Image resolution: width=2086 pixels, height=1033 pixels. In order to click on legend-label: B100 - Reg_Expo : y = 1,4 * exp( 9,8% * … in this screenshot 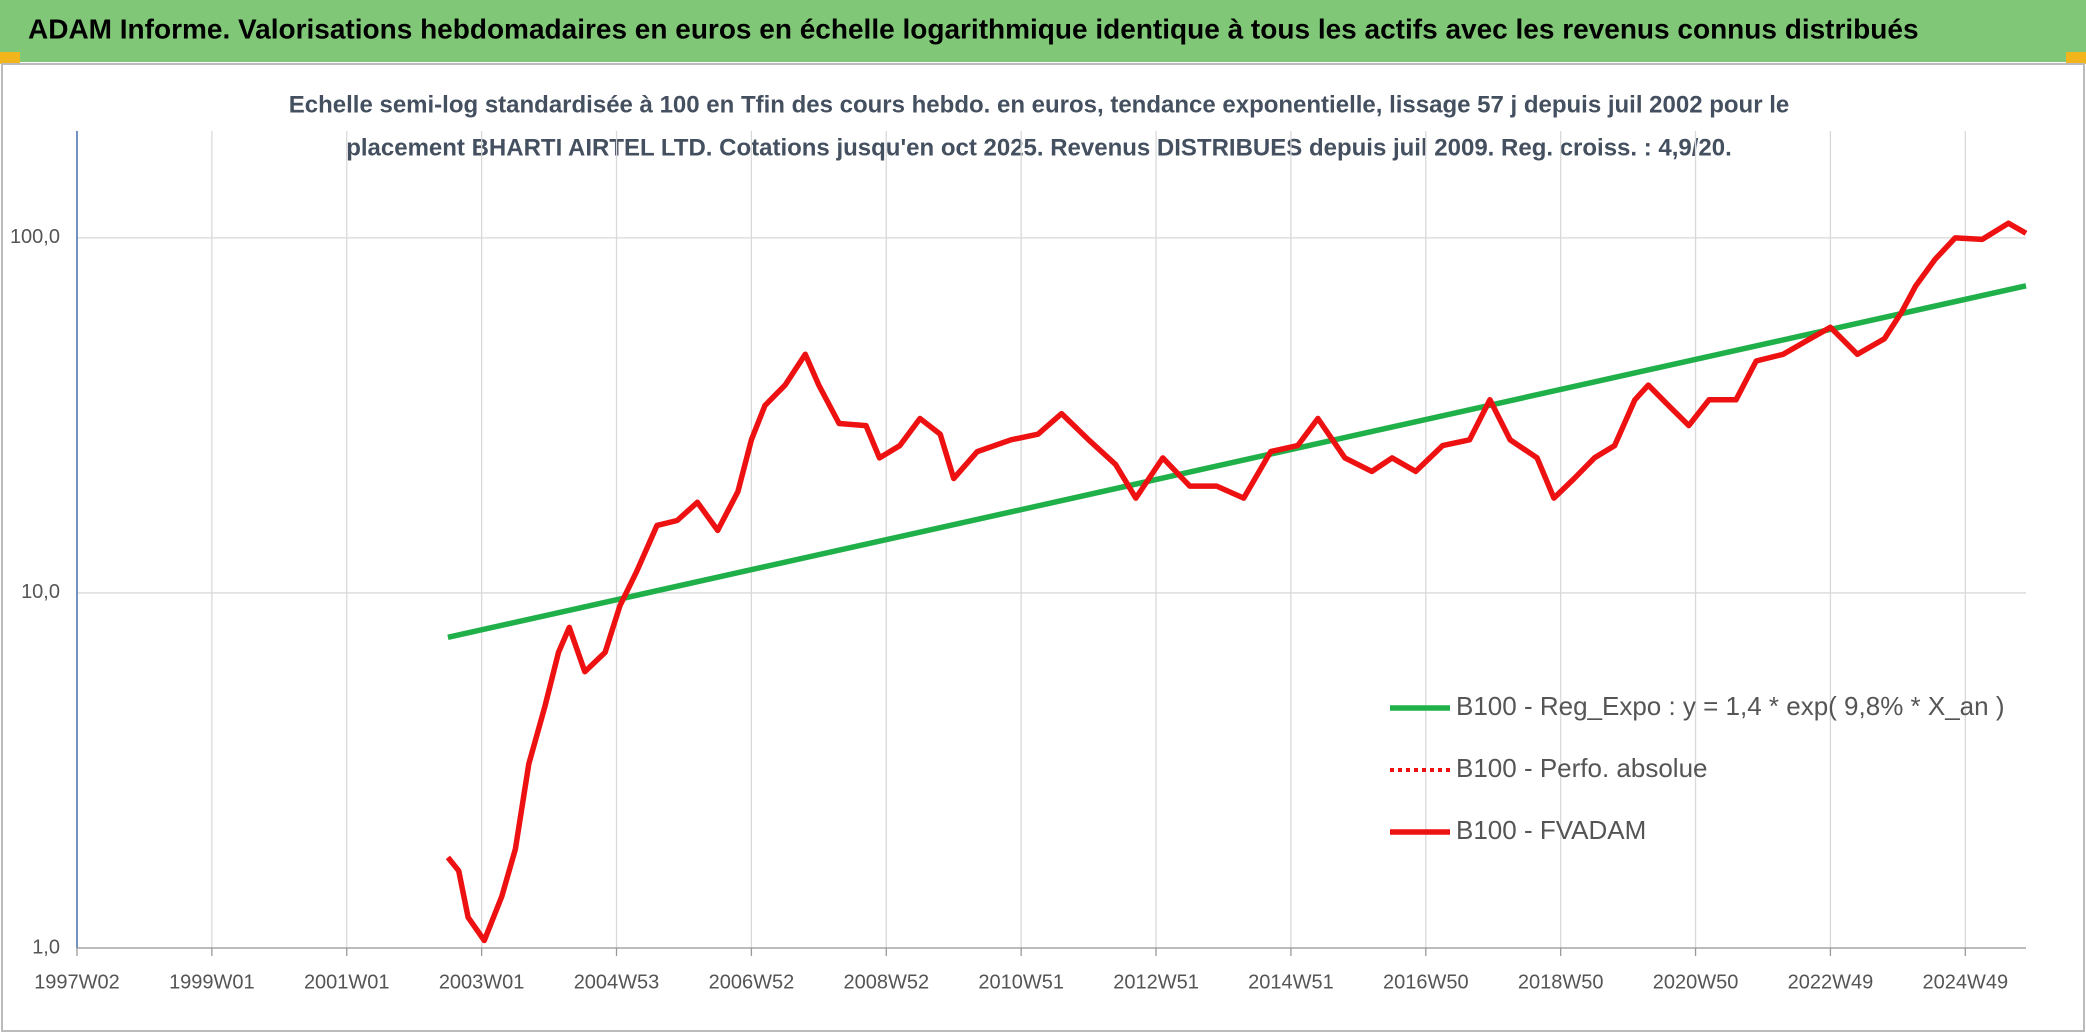, I will do `click(1730, 706)`.